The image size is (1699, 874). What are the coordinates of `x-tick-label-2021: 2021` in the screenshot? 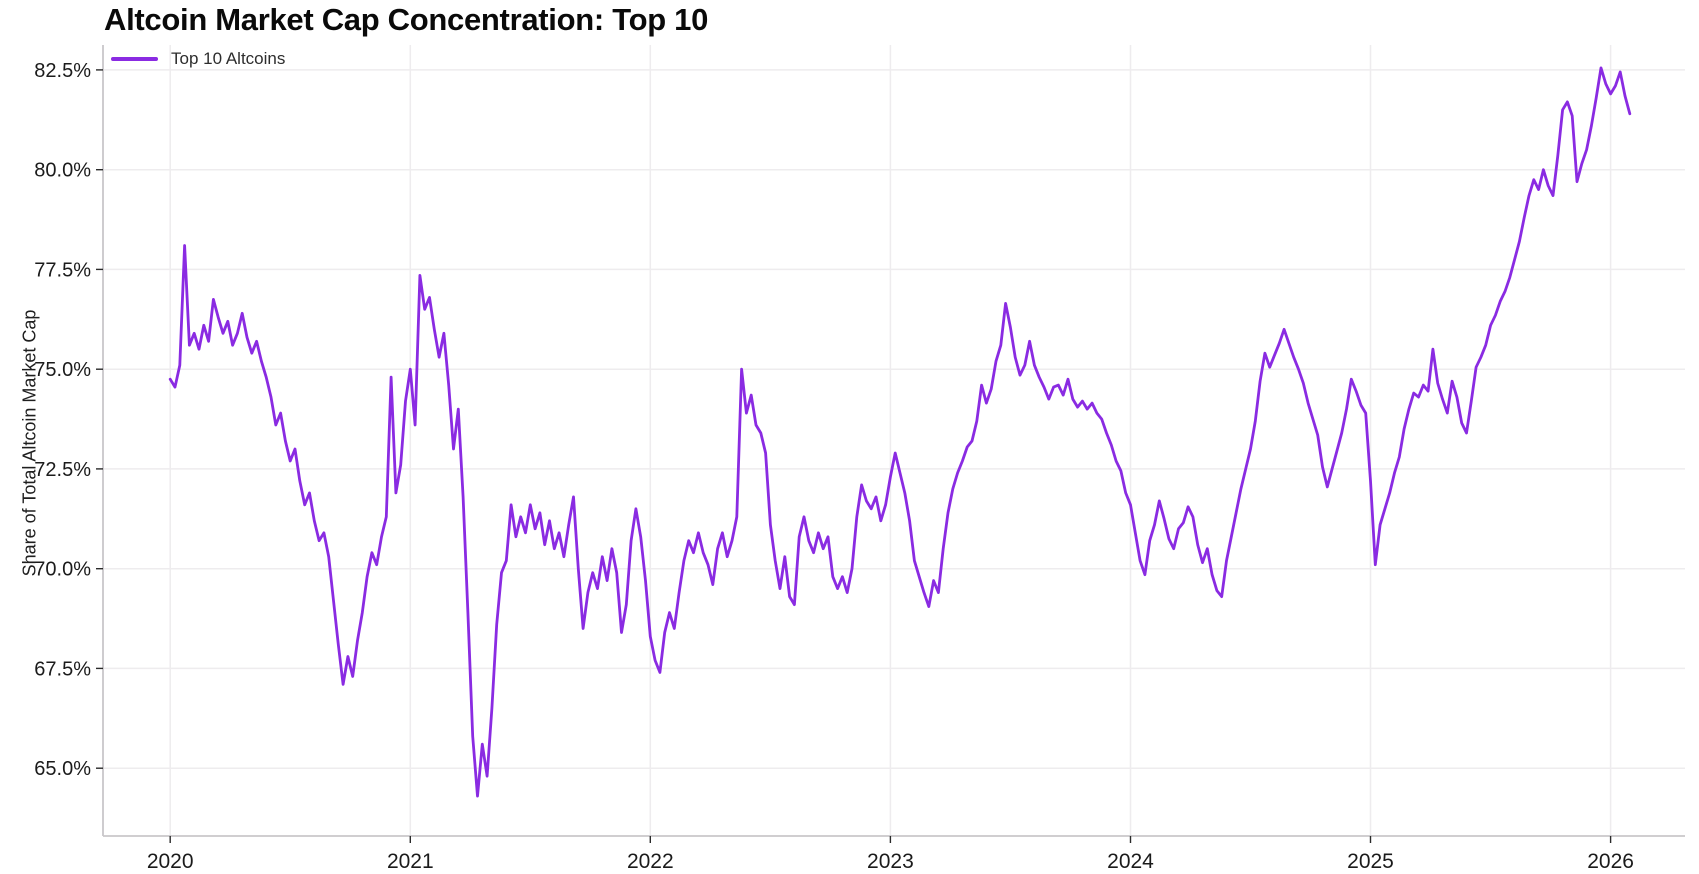 It's located at (410, 861).